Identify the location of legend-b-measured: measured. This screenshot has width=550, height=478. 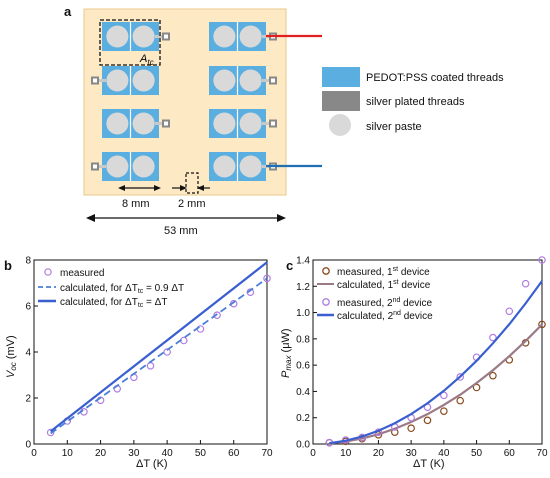
(82, 273).